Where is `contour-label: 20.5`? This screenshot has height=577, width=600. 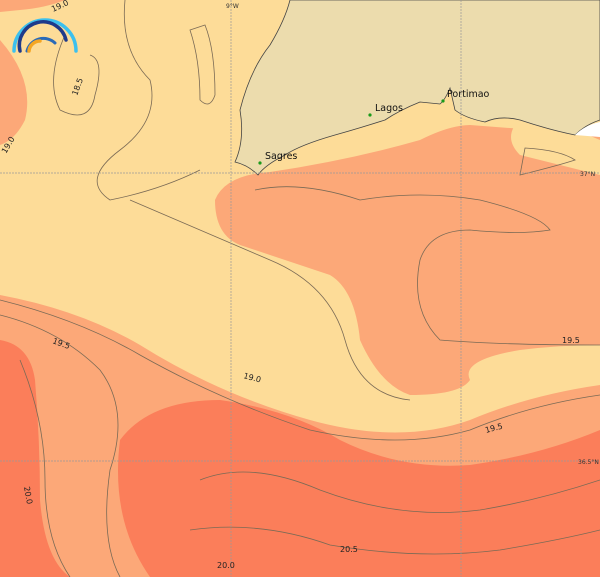 contour-label: 20.5 is located at coordinates (349, 549).